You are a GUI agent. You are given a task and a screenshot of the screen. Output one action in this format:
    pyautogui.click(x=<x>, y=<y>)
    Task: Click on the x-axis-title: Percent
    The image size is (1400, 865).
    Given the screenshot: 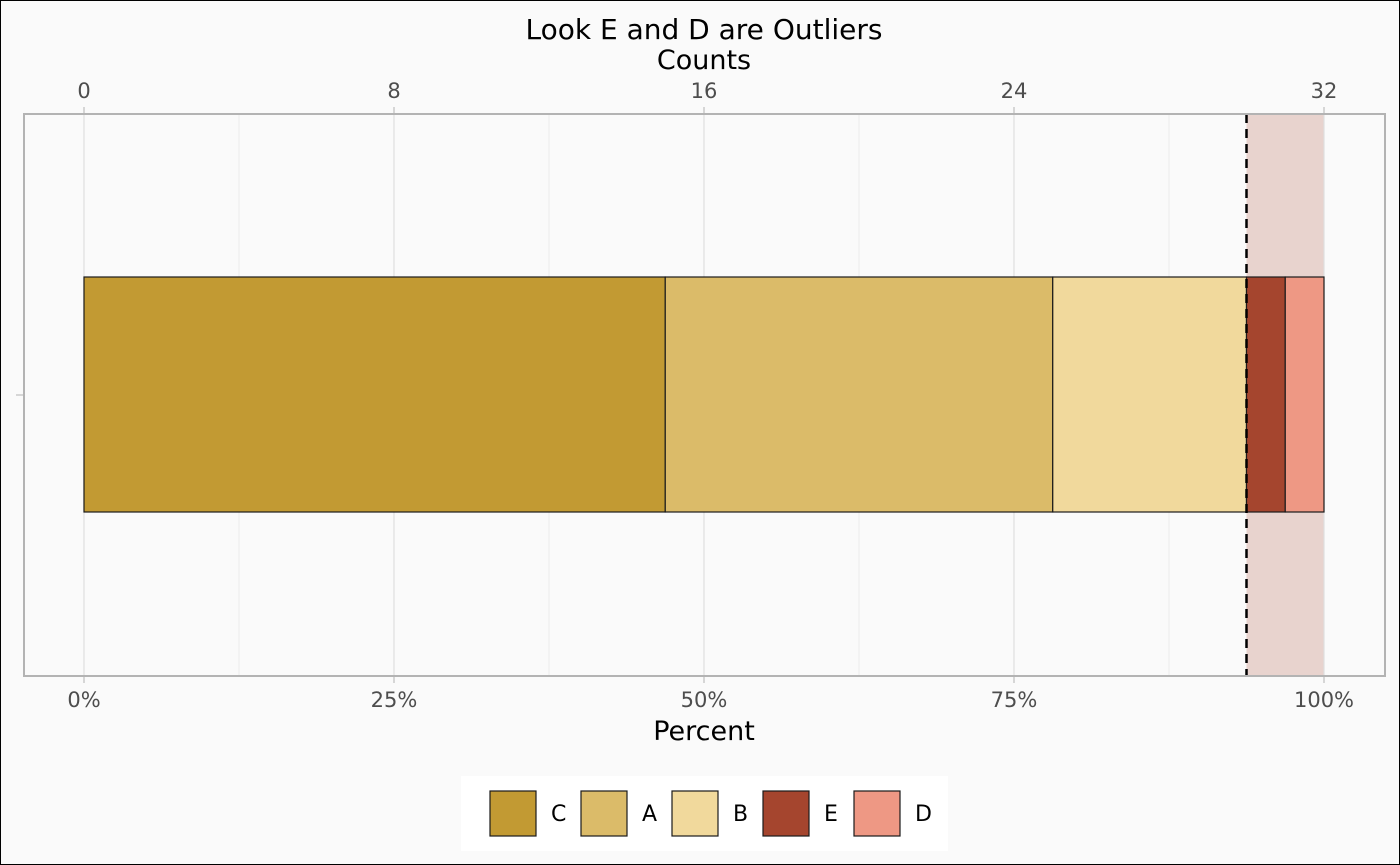 What is the action you would take?
    pyautogui.click(x=704, y=731)
    